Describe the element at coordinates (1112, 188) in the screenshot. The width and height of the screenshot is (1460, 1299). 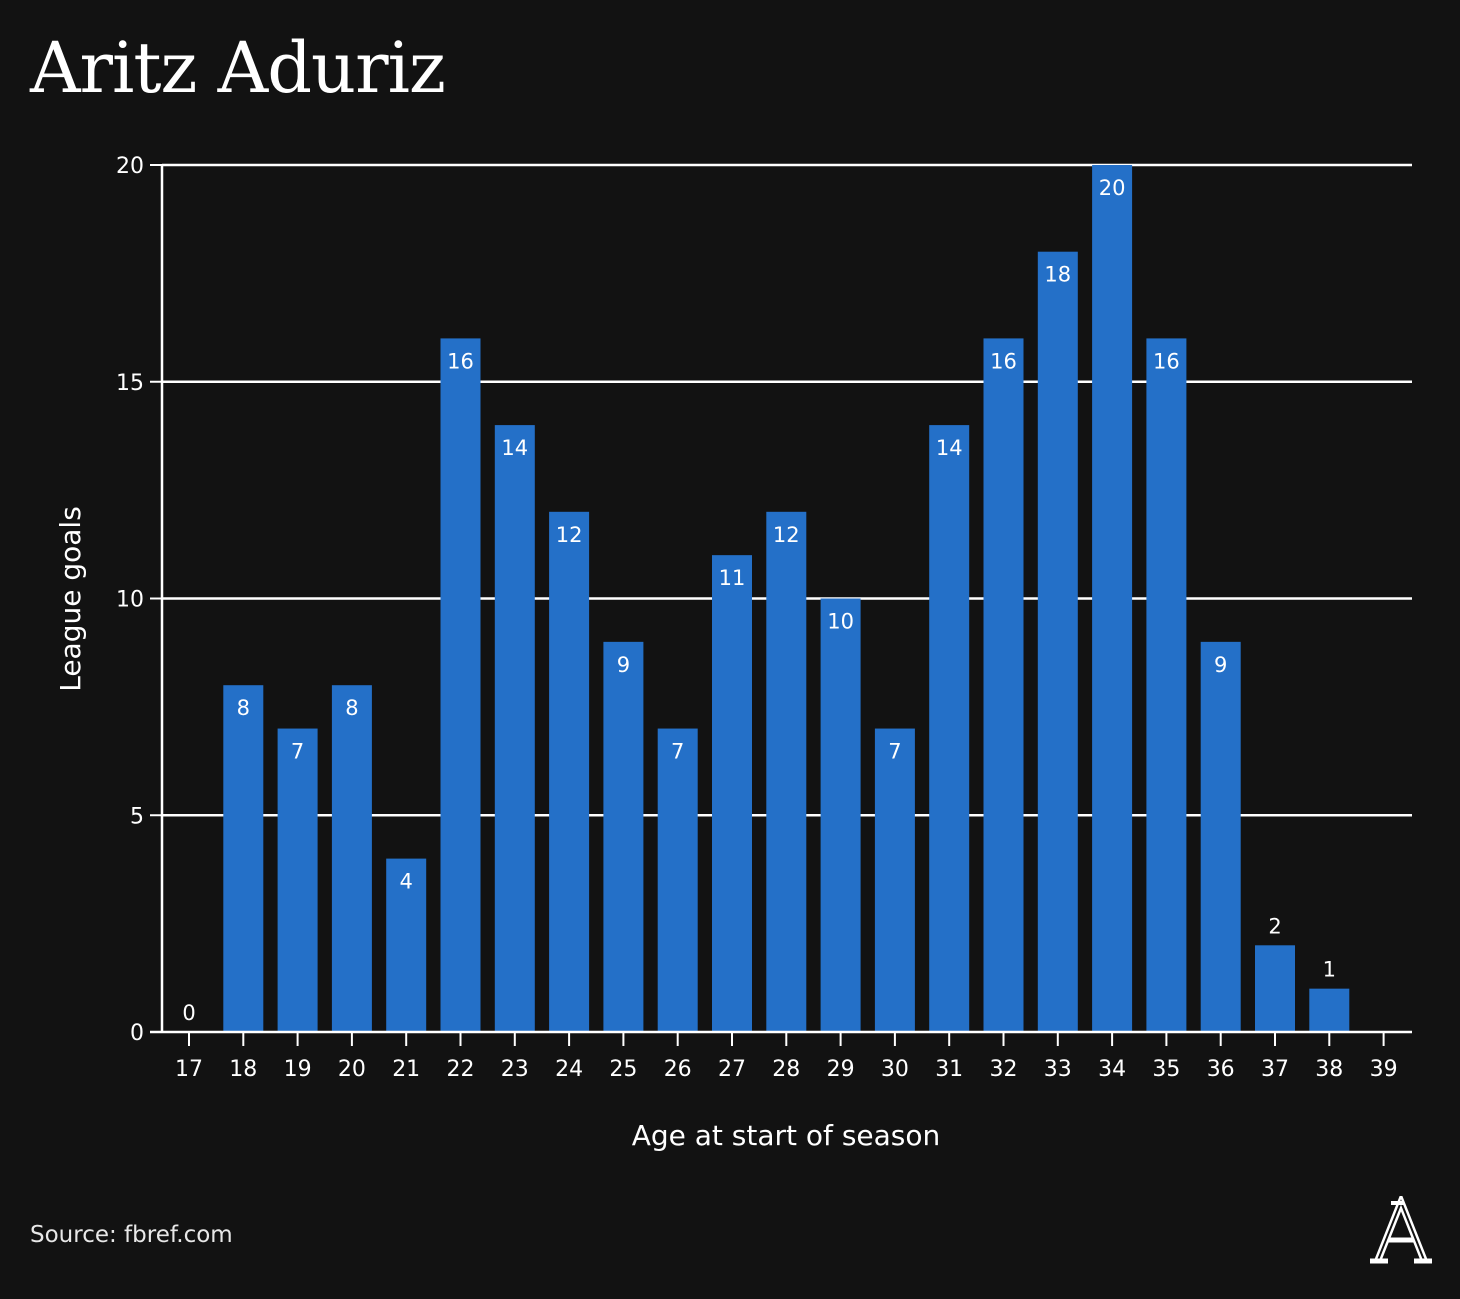
I see `bar-value-label: 20` at that location.